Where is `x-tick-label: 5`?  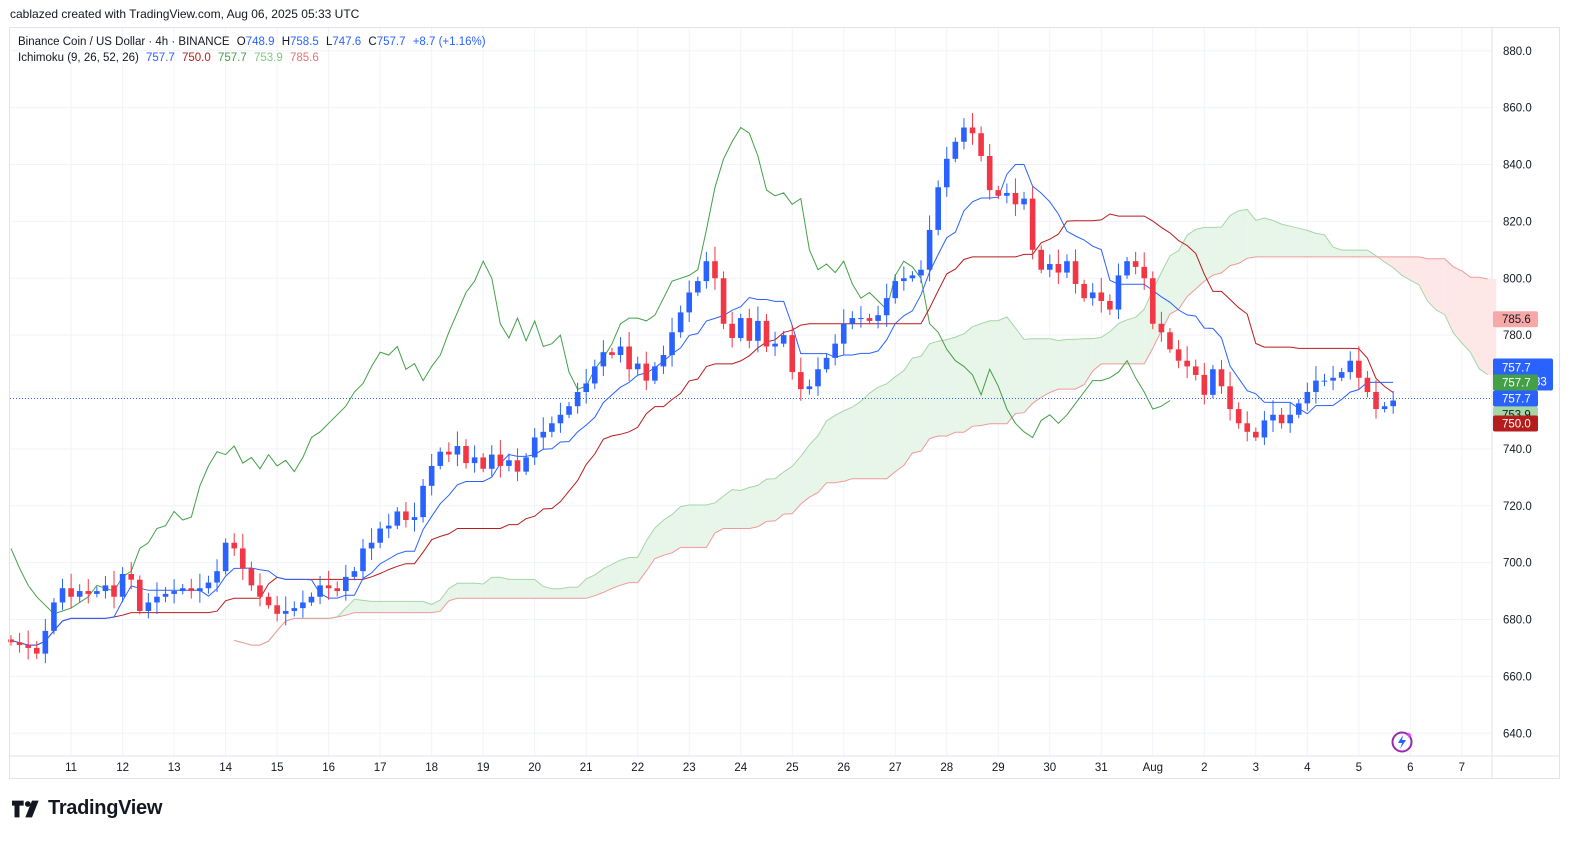
x-tick-label: 5 is located at coordinates (1359, 768).